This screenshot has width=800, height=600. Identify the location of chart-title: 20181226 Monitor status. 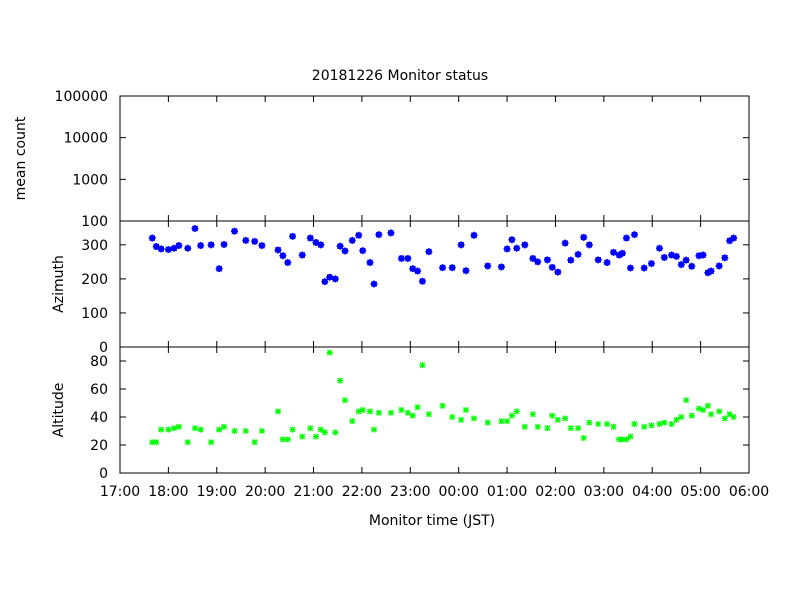
(400, 76).